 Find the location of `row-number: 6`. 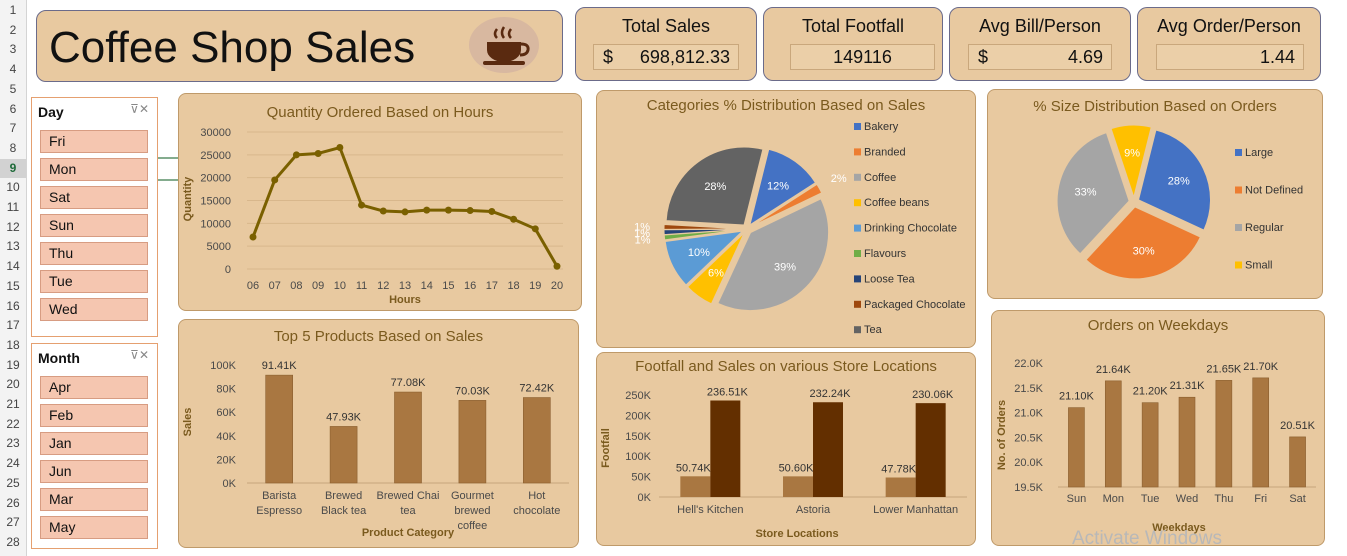

row-number: 6 is located at coordinates (13, 108).